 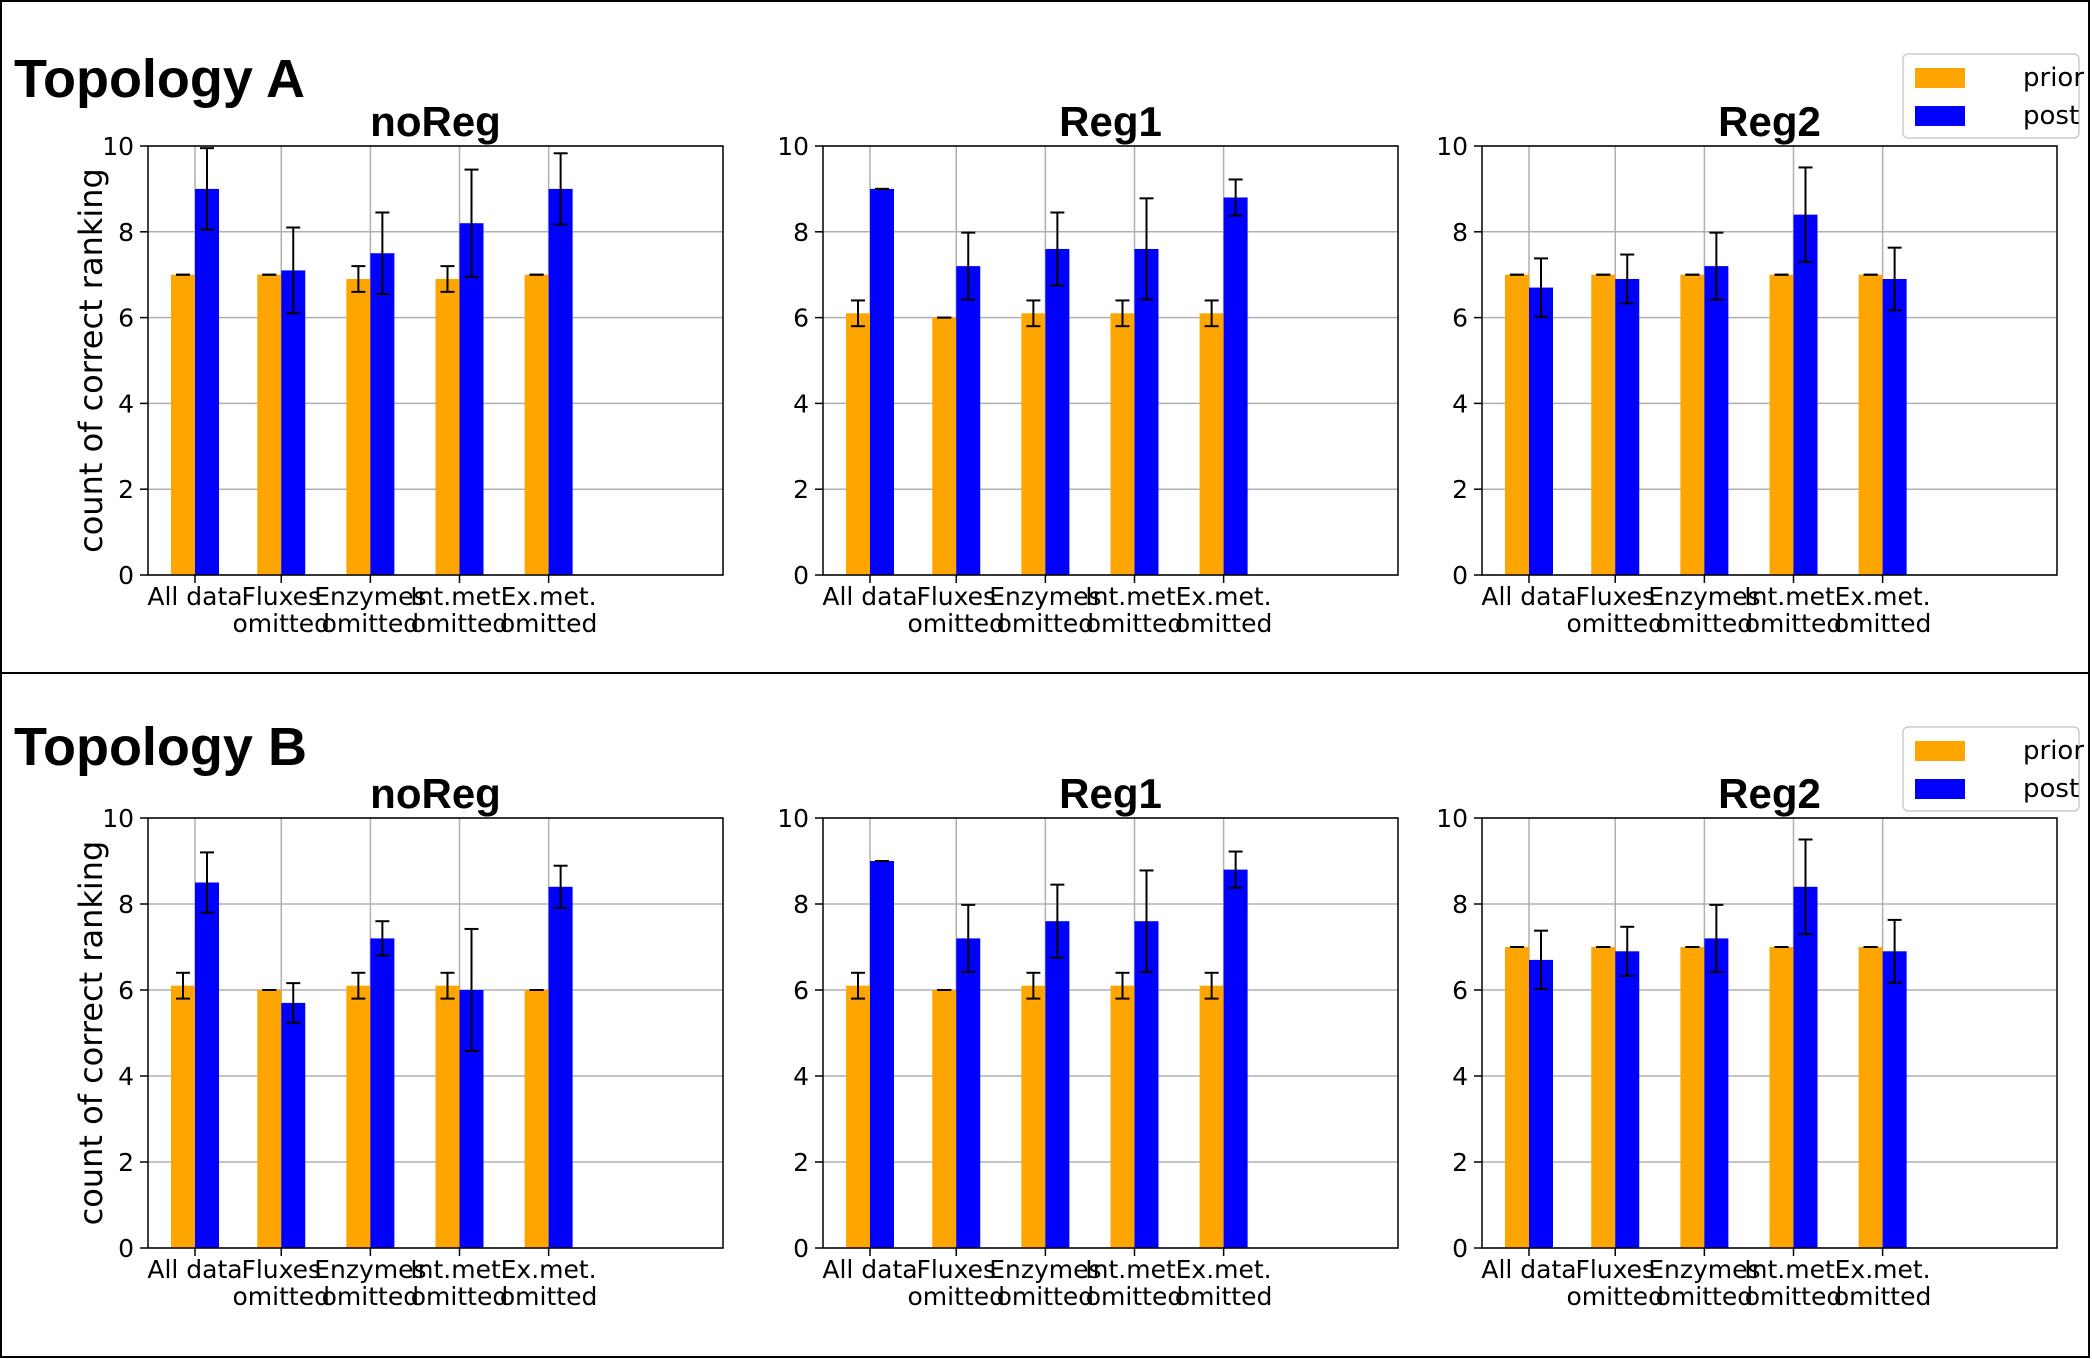 What do you see at coordinates (2051, 116) in the screenshot?
I see `legend-label-post: post` at bounding box center [2051, 116].